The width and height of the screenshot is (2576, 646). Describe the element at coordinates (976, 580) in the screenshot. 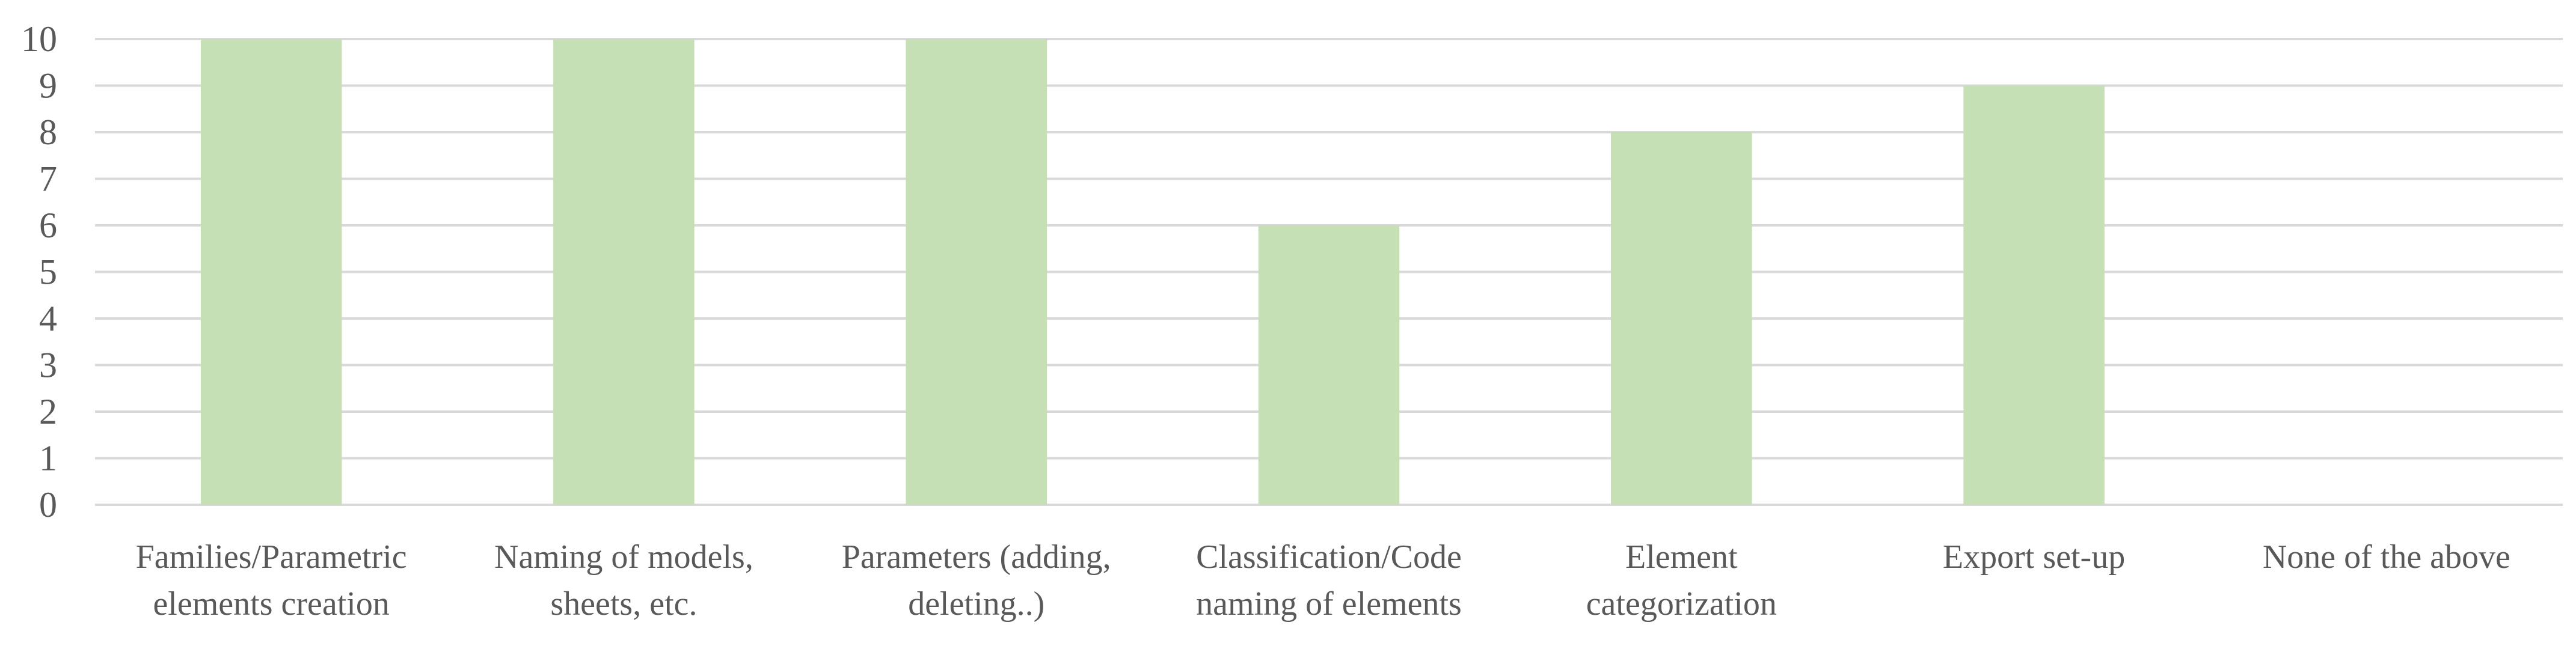

I see `x-category-label: Parameters (adding, deleting..)` at that location.